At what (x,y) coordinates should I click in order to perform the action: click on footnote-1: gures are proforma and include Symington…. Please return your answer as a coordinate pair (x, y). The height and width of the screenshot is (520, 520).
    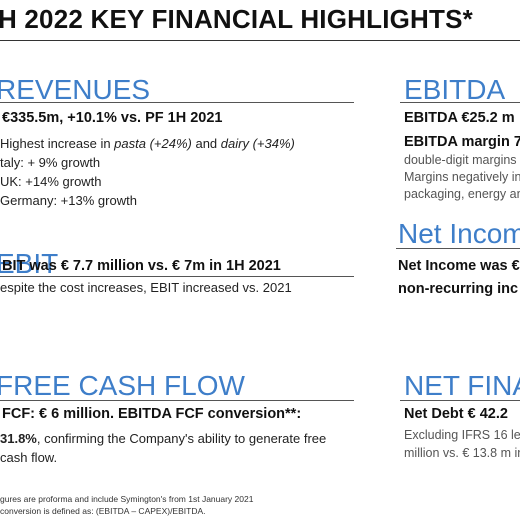
    Looking at the image, I should click on (127, 499).